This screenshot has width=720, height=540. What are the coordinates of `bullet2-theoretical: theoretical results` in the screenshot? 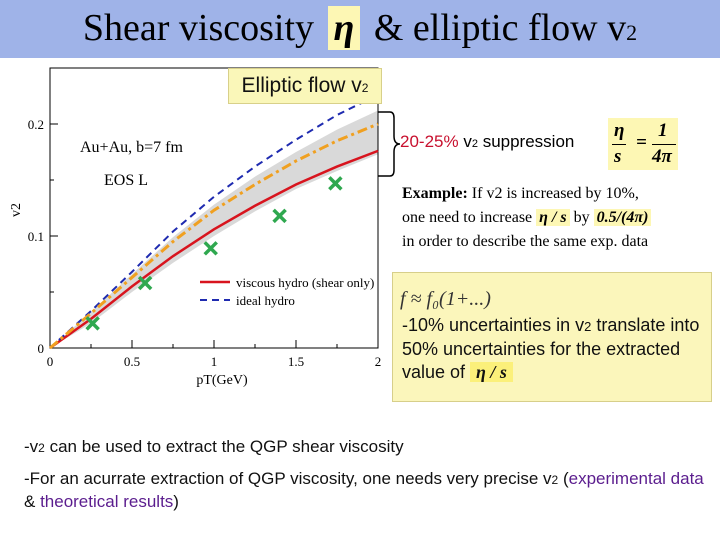 It's located at (107, 501).